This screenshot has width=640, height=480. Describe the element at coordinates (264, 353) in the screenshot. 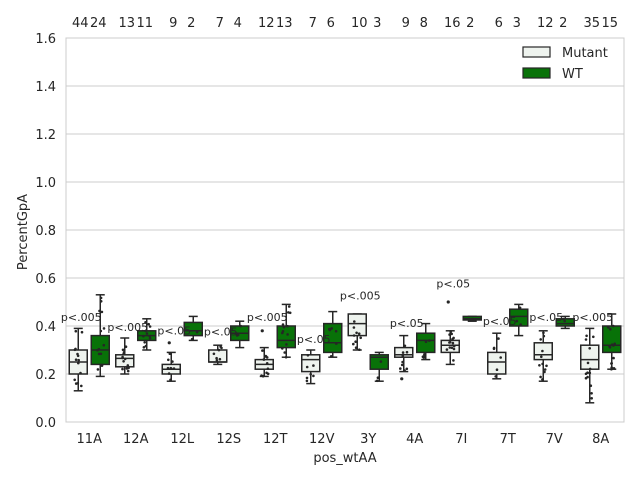

I see `box-mutant-12T` at that location.